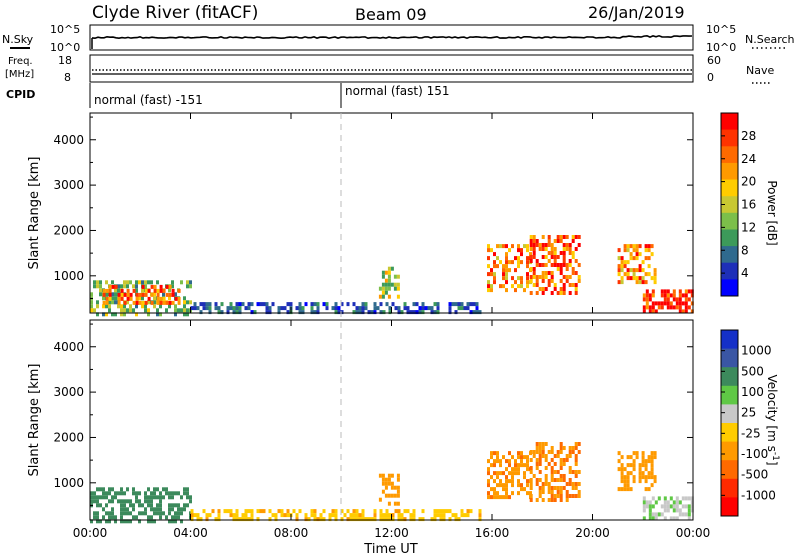 This screenshot has width=800, height=554. I want to click on colorbar-swatch, so click(729, 221).